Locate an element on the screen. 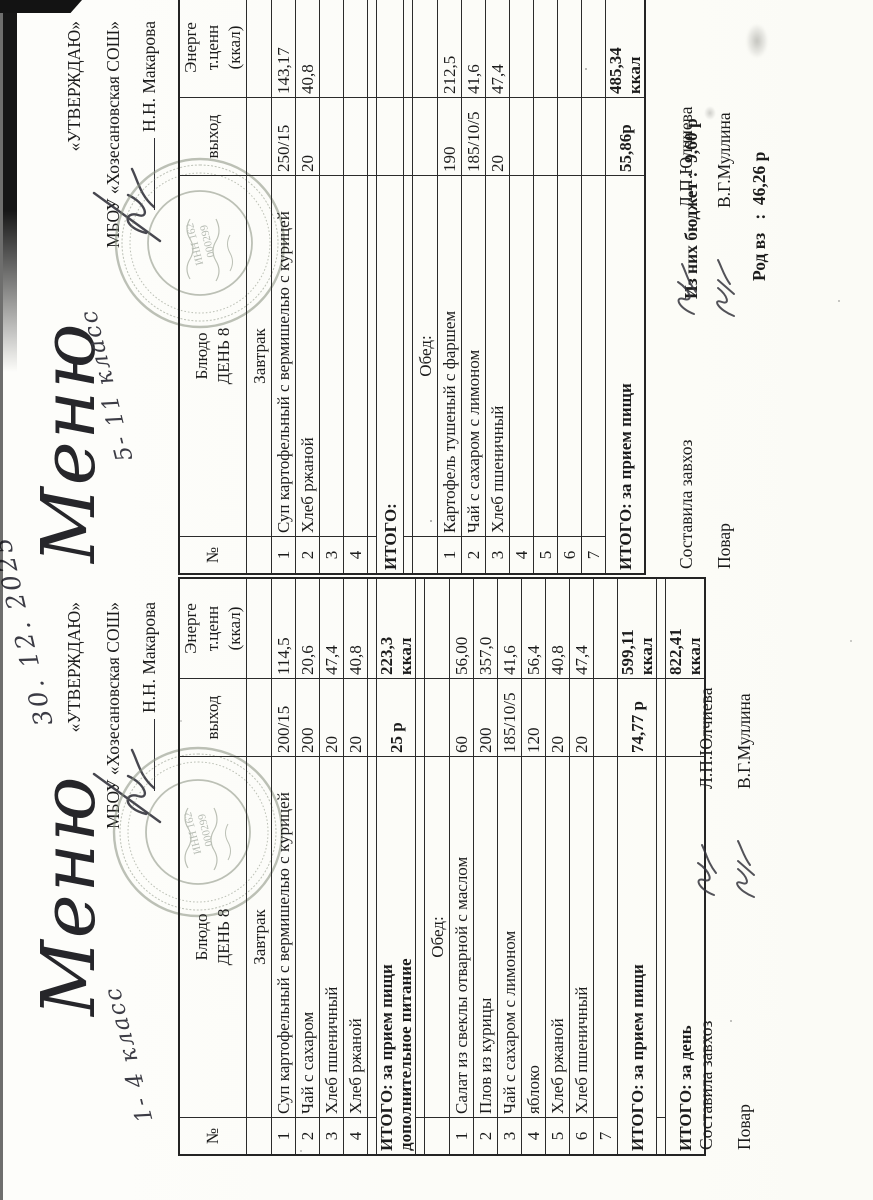  compiler-signature is located at coordinates (687, 289).